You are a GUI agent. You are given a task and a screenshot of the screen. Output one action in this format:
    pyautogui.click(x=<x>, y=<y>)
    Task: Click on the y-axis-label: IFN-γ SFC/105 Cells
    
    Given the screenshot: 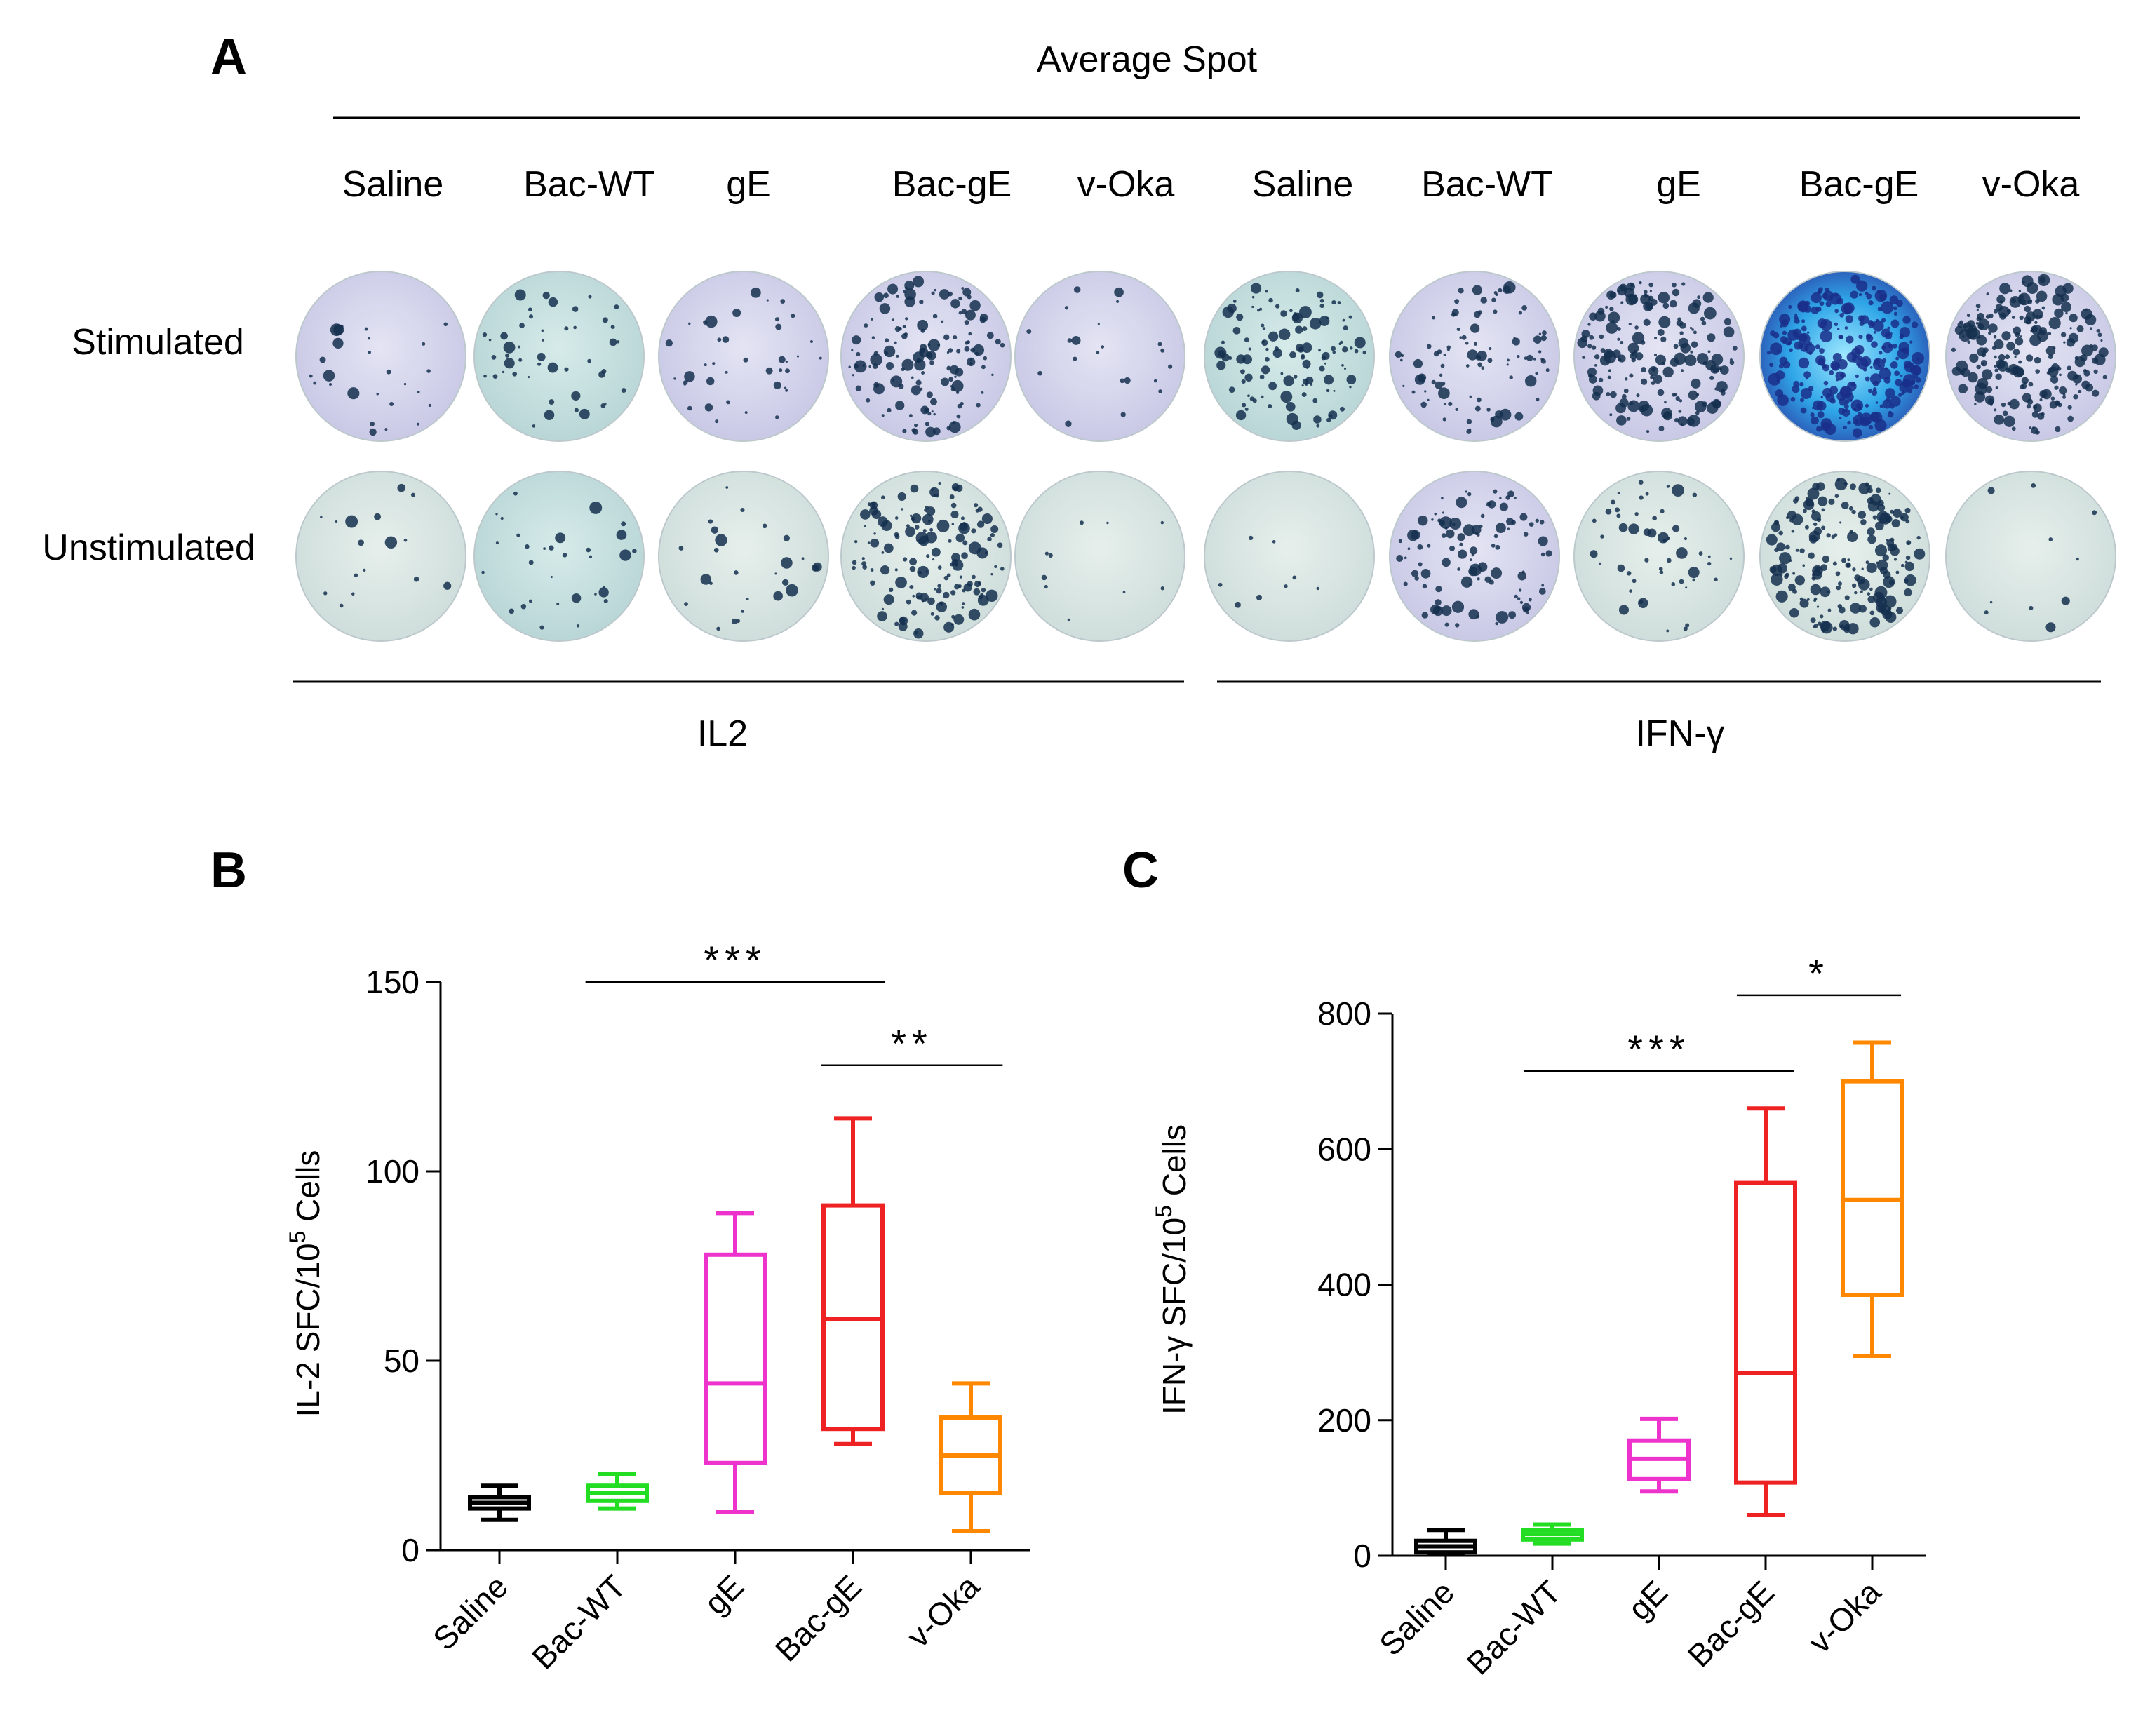 What is the action you would take?
    pyautogui.click(x=1172, y=1269)
    